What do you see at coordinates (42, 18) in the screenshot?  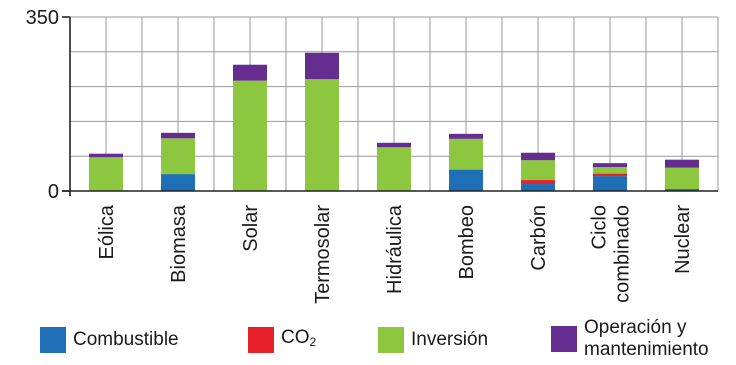 I see `y-tick-label: 350` at bounding box center [42, 18].